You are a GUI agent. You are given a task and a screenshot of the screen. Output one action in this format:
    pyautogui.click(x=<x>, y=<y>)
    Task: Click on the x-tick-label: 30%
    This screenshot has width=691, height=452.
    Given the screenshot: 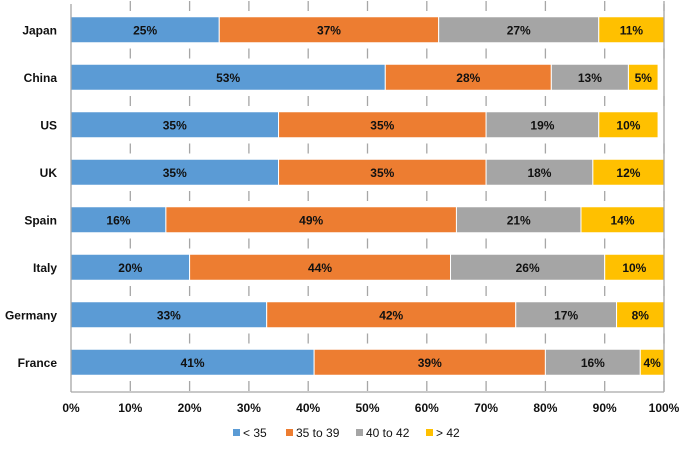 What is the action you would take?
    pyautogui.click(x=249, y=408)
    